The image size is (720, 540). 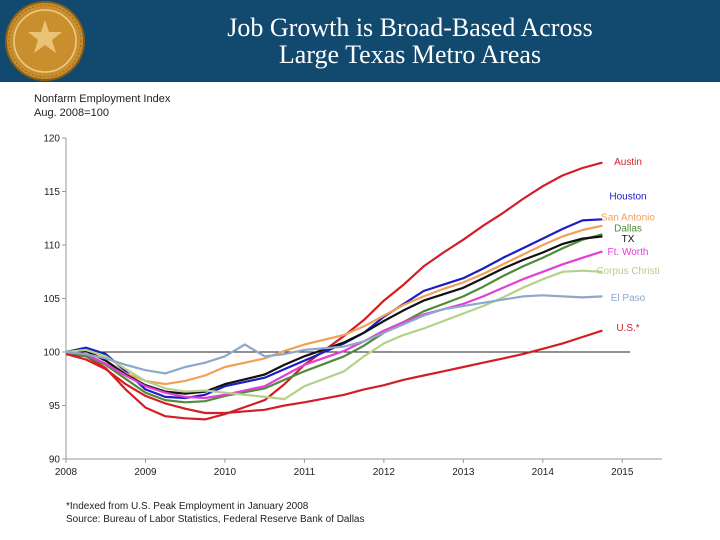 What do you see at coordinates (52, 192) in the screenshot?
I see `y-tick-label: 115` at bounding box center [52, 192].